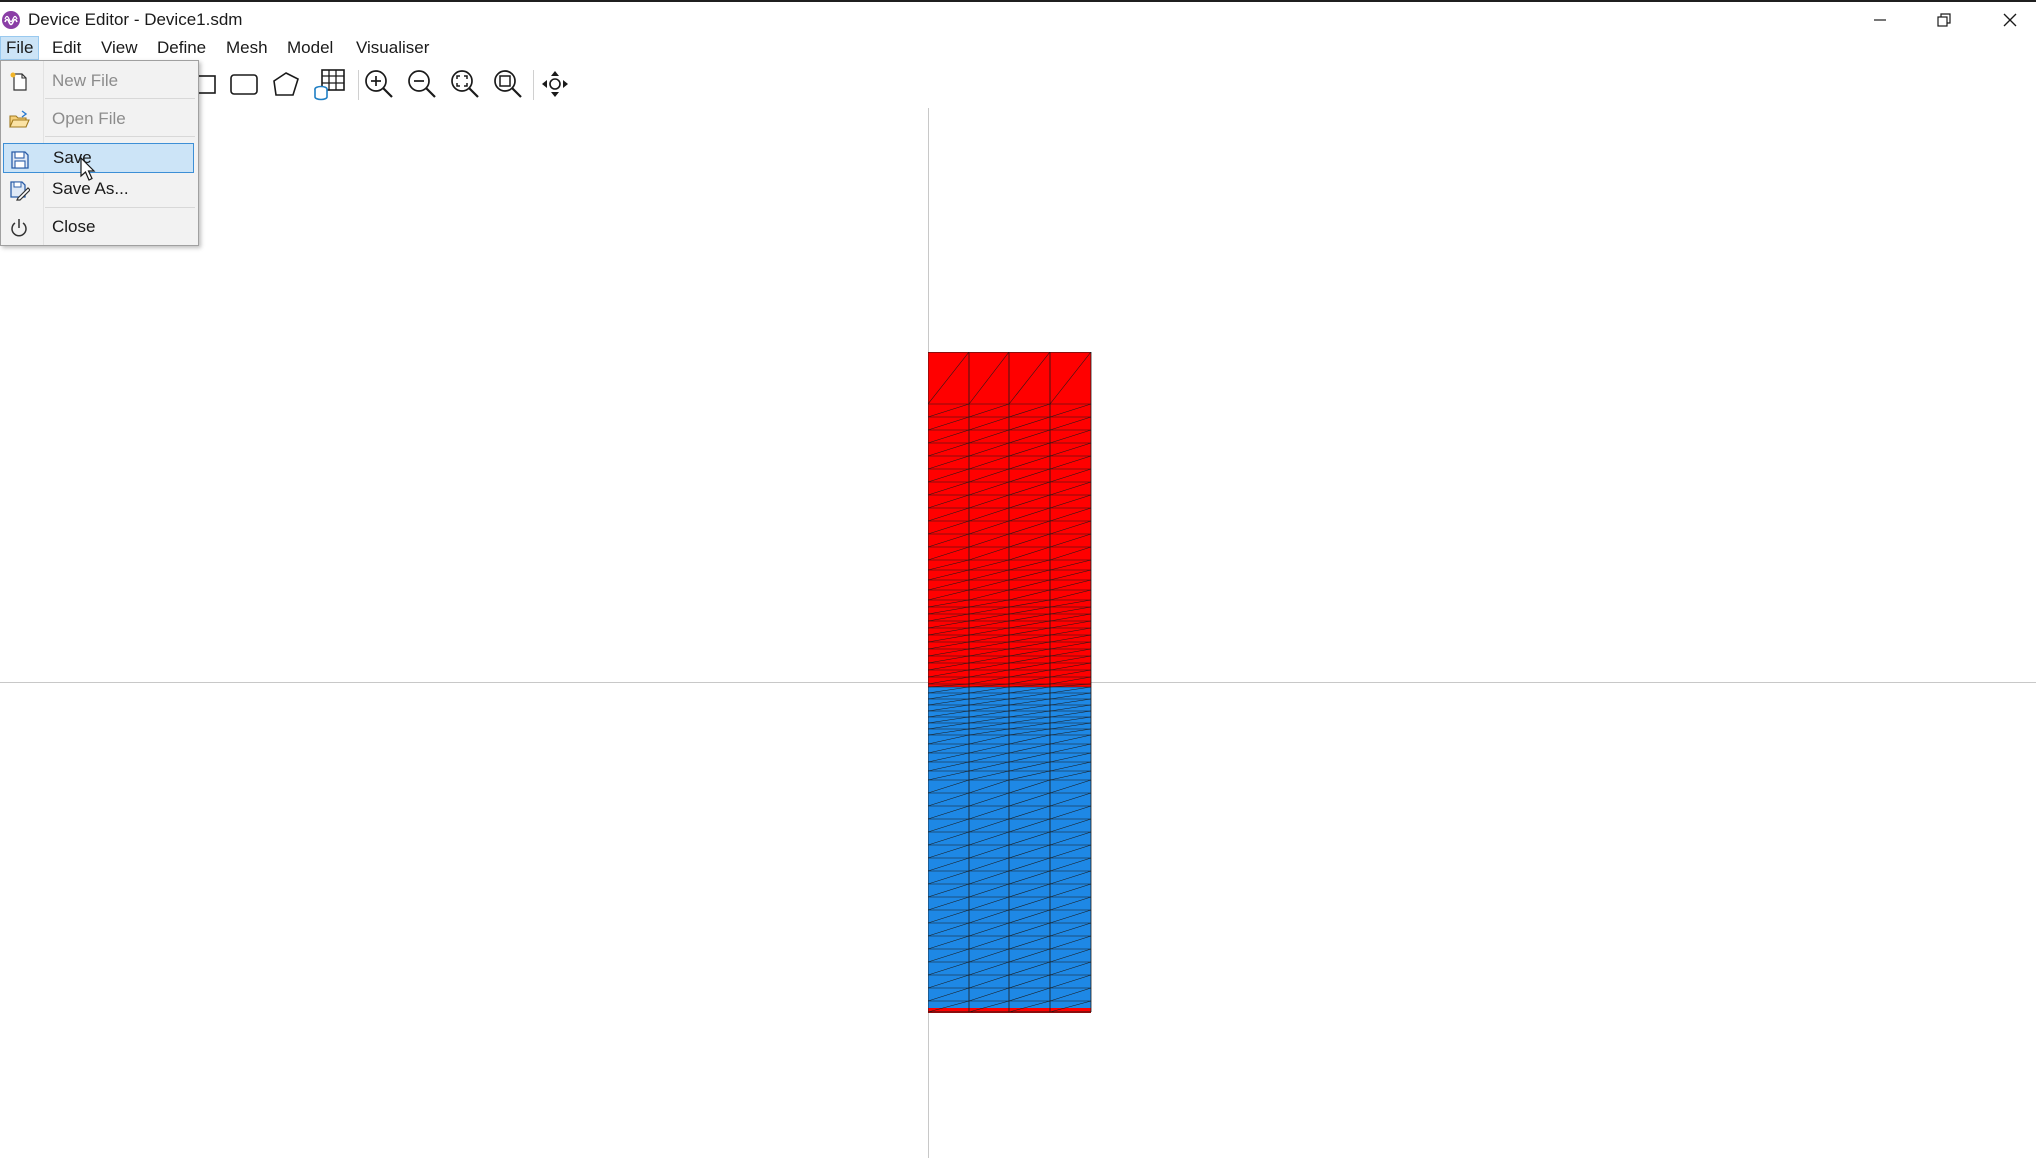  Describe the element at coordinates (119, 47) in the screenshot. I see `menu-view: View` at that location.